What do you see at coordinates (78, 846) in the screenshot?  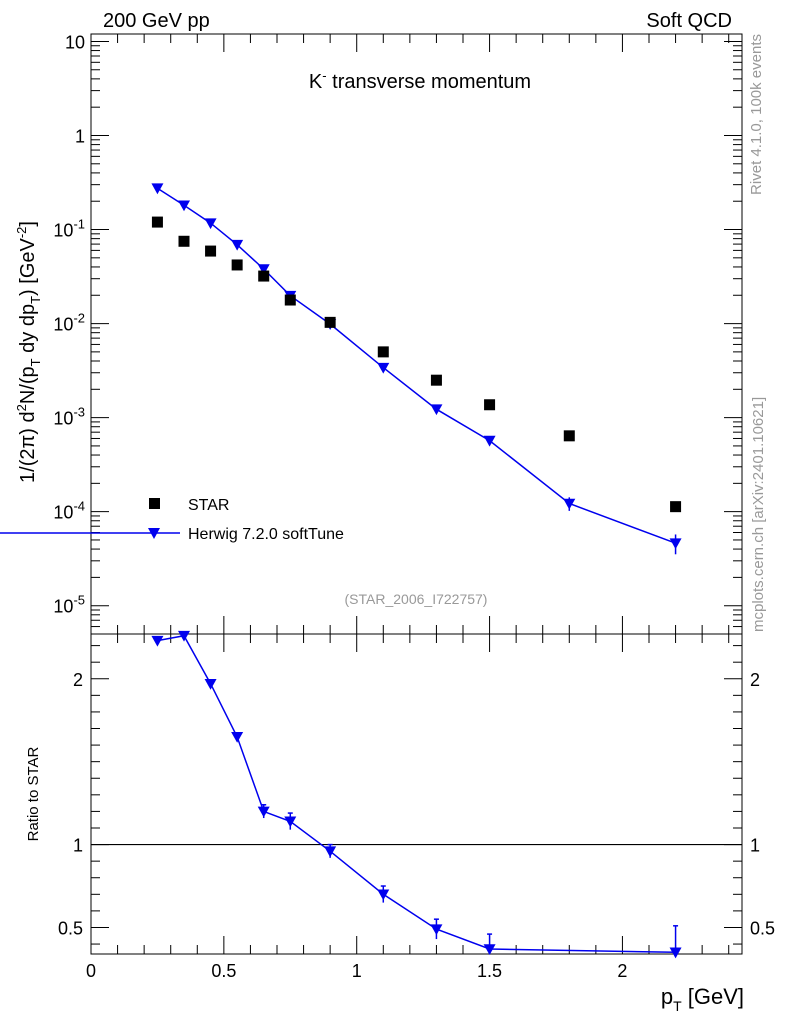 I see `ratio-y-tick-label: 1` at bounding box center [78, 846].